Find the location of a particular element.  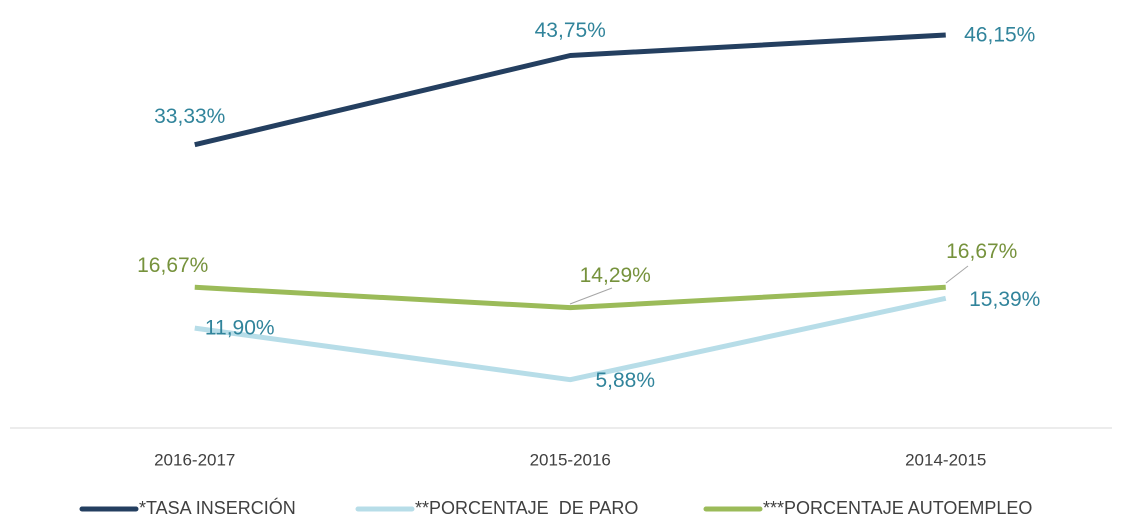

data-label: 33,33% is located at coordinates (189, 116).